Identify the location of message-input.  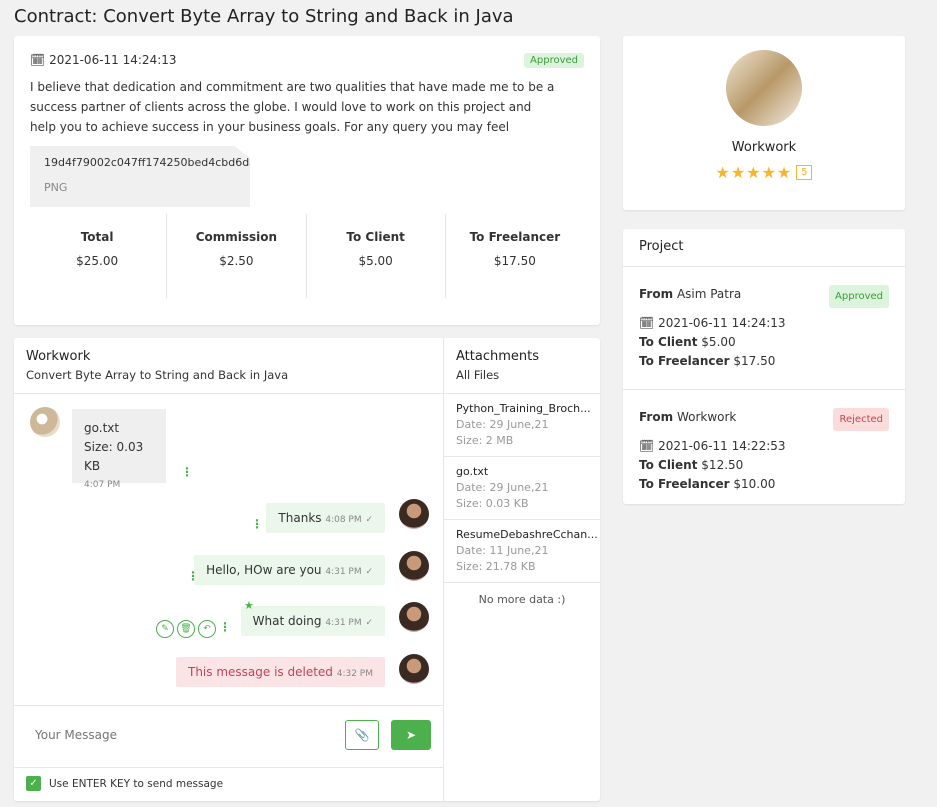
(181, 735).